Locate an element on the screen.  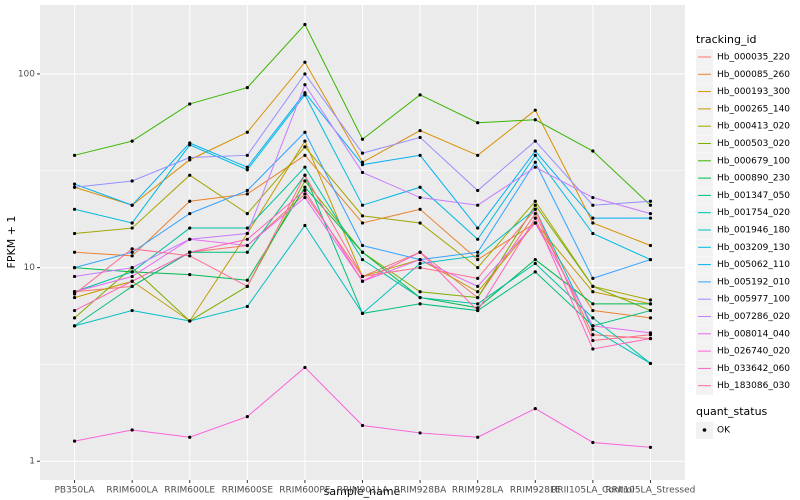
y-tick-label: 100 is located at coordinates (26, 74).